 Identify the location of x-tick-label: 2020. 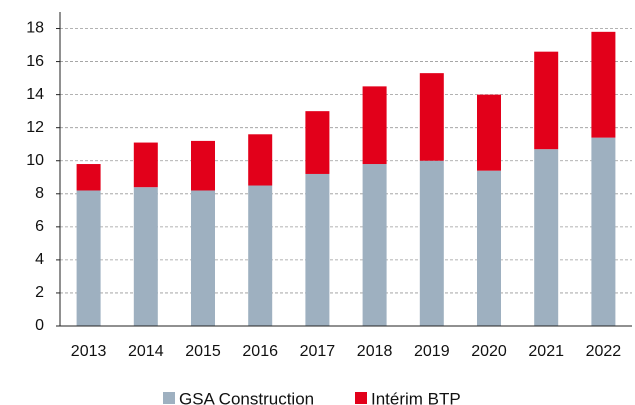
(489, 351).